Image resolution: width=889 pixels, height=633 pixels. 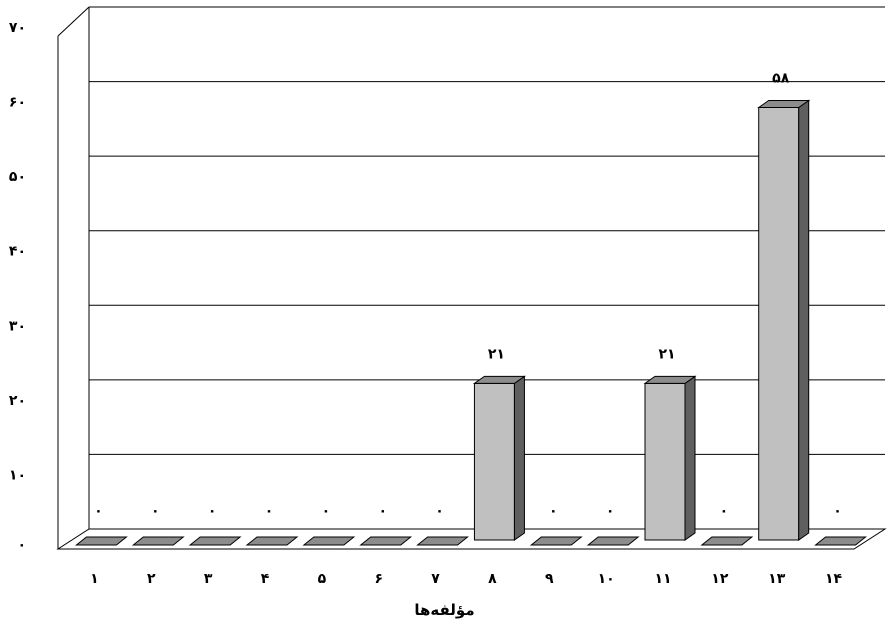 What do you see at coordinates (322, 579) in the screenshot?
I see `x-tick-label: ۵` at bounding box center [322, 579].